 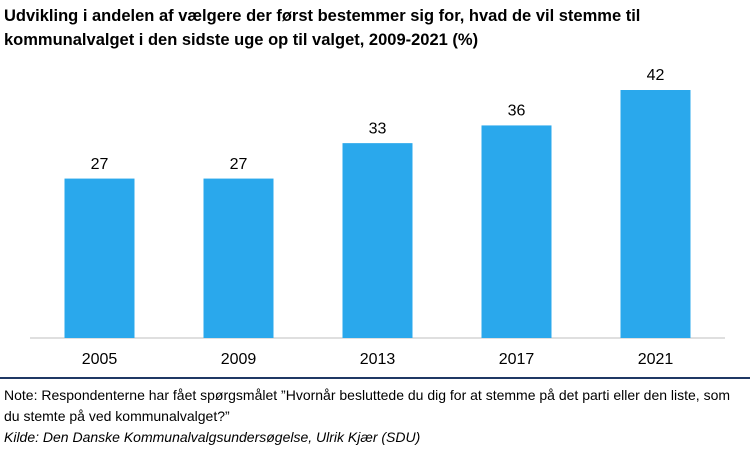 What do you see at coordinates (239, 359) in the screenshot?
I see `x-tick-label: 2009` at bounding box center [239, 359].